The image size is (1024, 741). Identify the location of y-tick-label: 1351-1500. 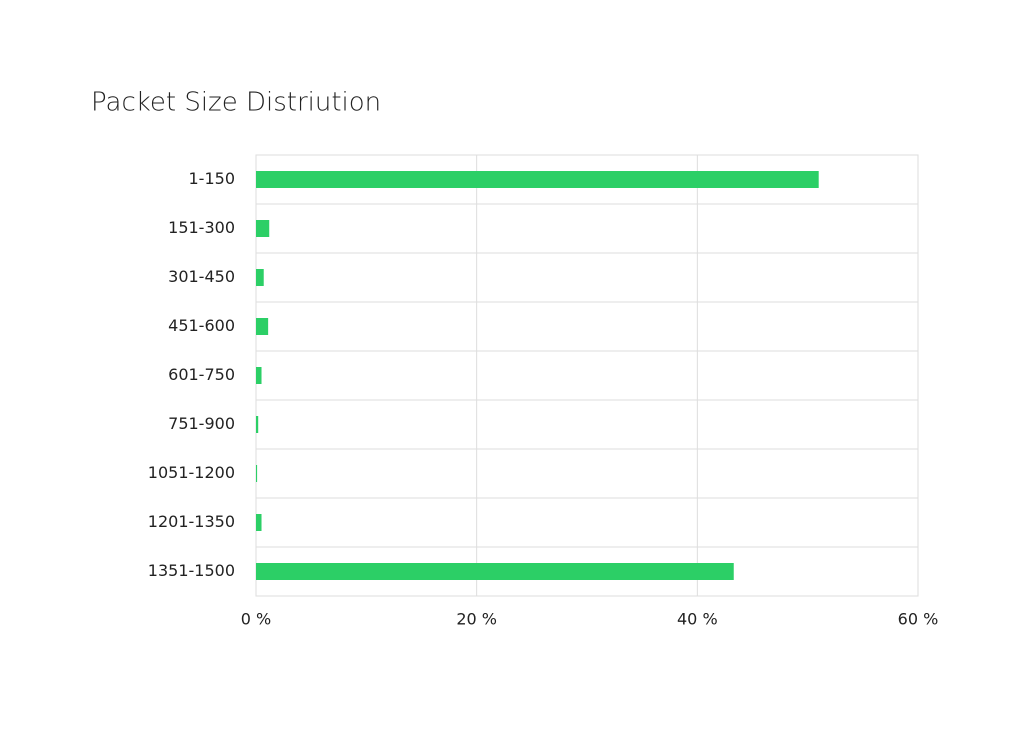
(191, 570).